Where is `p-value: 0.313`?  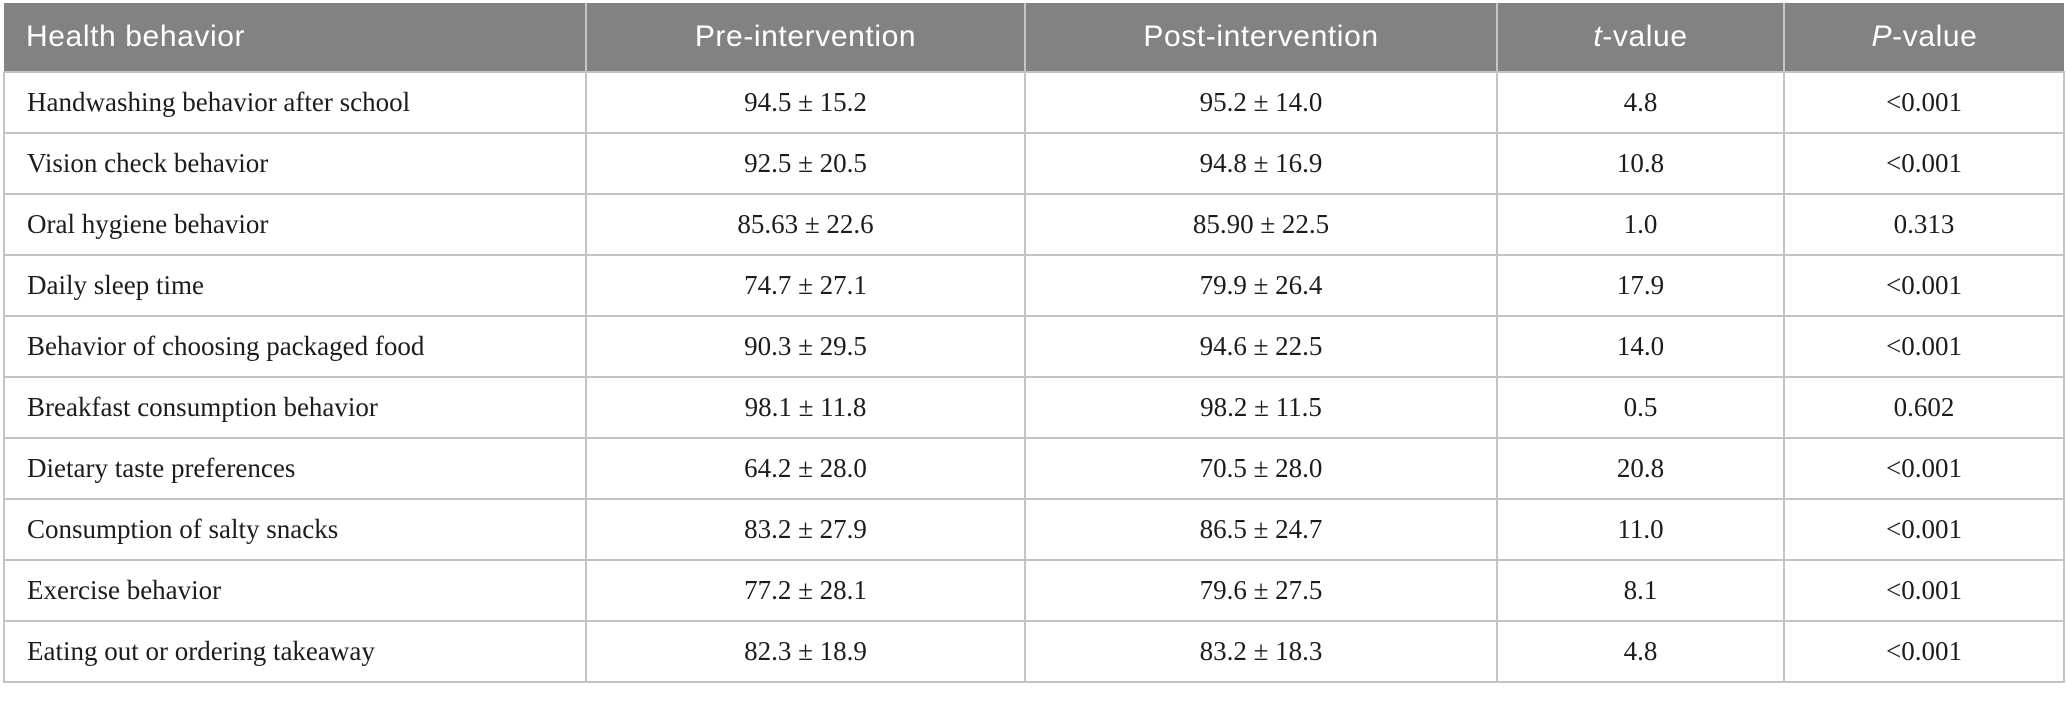
p-value: 0.313 is located at coordinates (1924, 224).